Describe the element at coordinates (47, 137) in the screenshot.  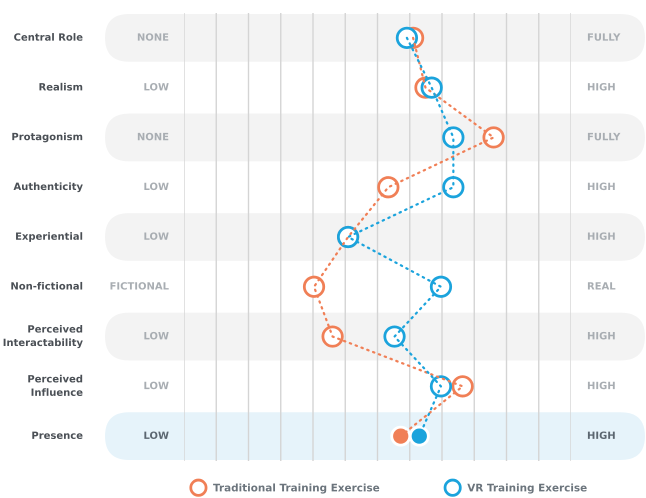
I see `y-tick-label: Protagonism` at that location.